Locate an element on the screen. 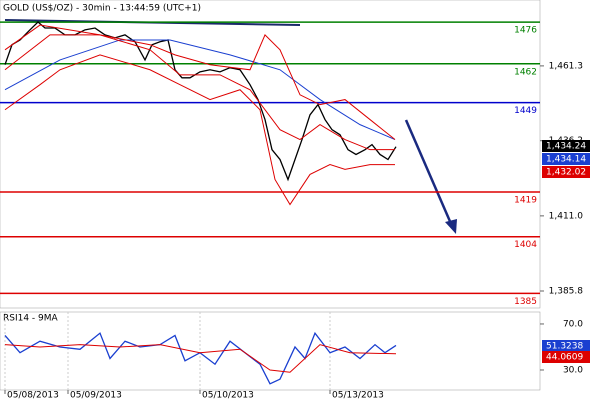 This screenshot has width=590, height=400. price-label: 51.3238 is located at coordinates (564, 347).